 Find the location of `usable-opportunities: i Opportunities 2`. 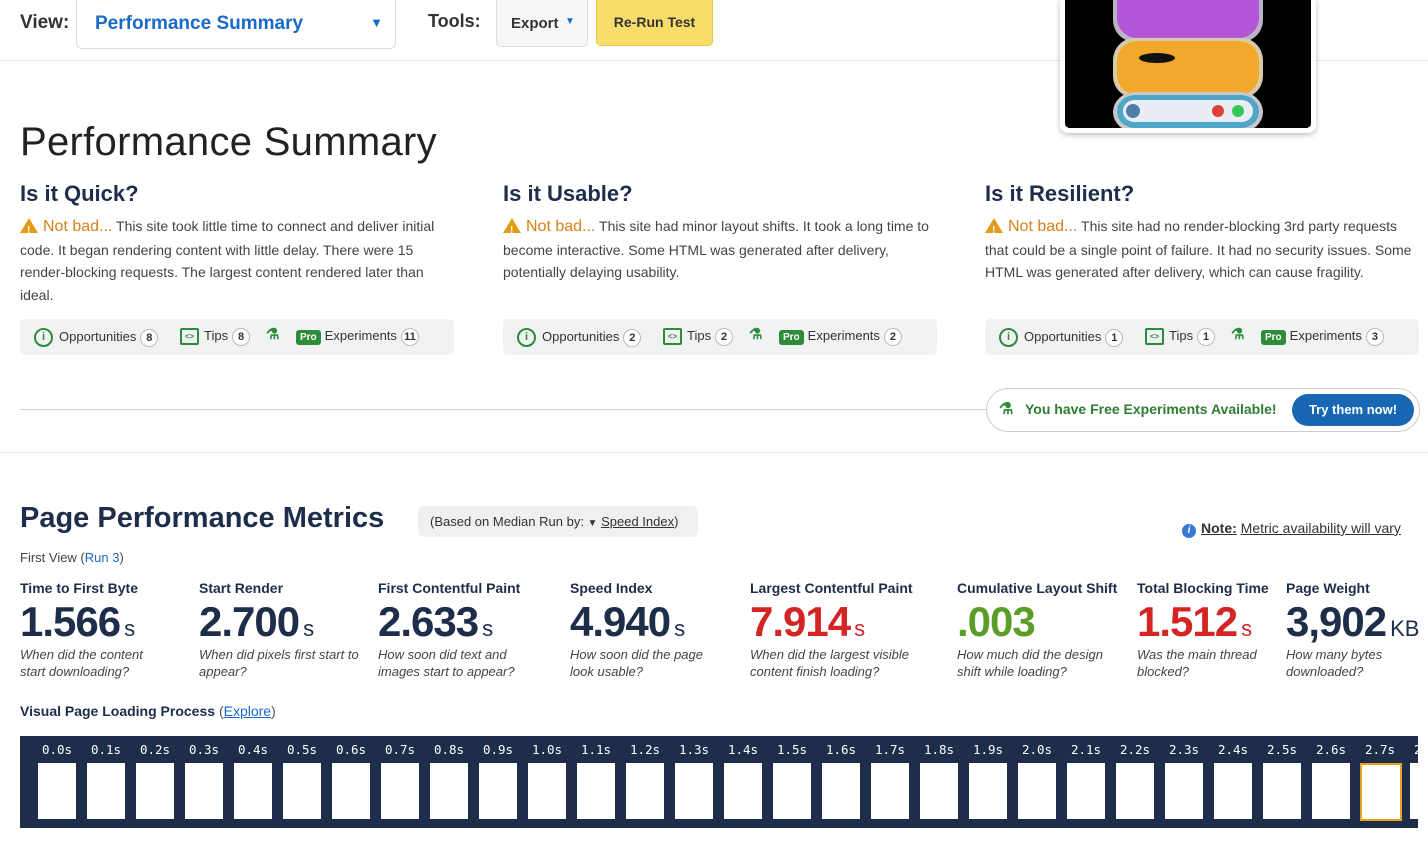

usable-opportunities: i Opportunities 2 is located at coordinates (579, 337).